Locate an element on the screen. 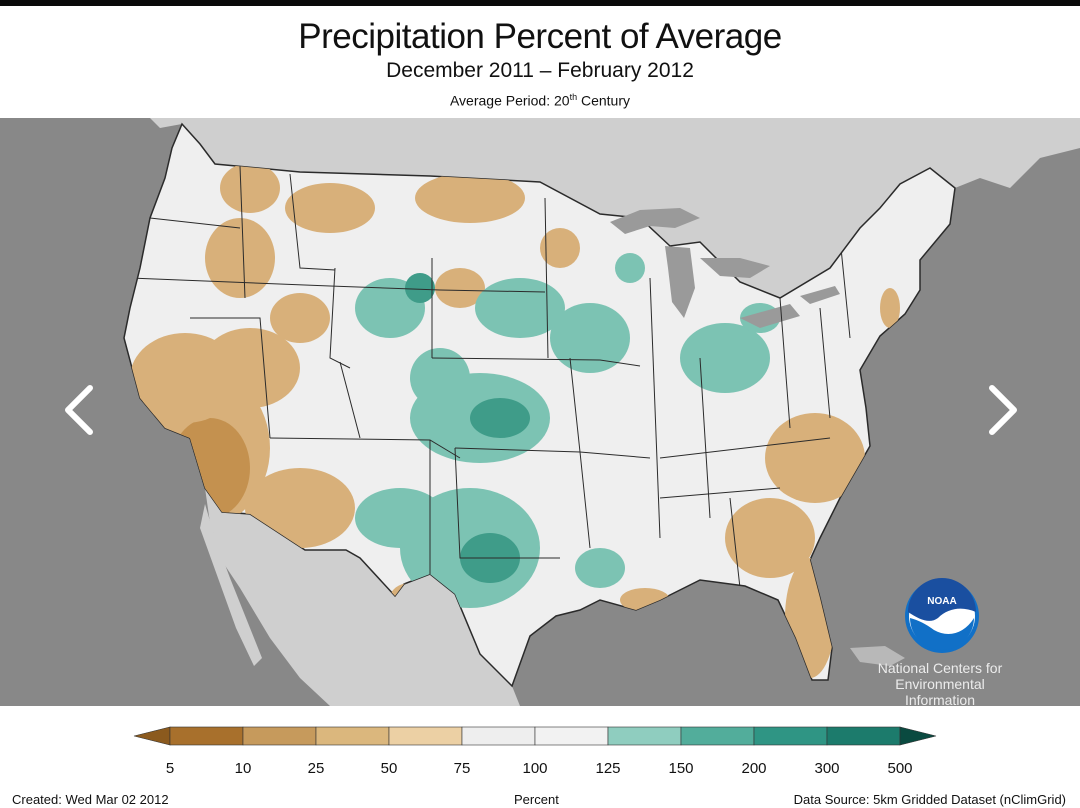  next-arrow-button is located at coordinates (1002, 410).